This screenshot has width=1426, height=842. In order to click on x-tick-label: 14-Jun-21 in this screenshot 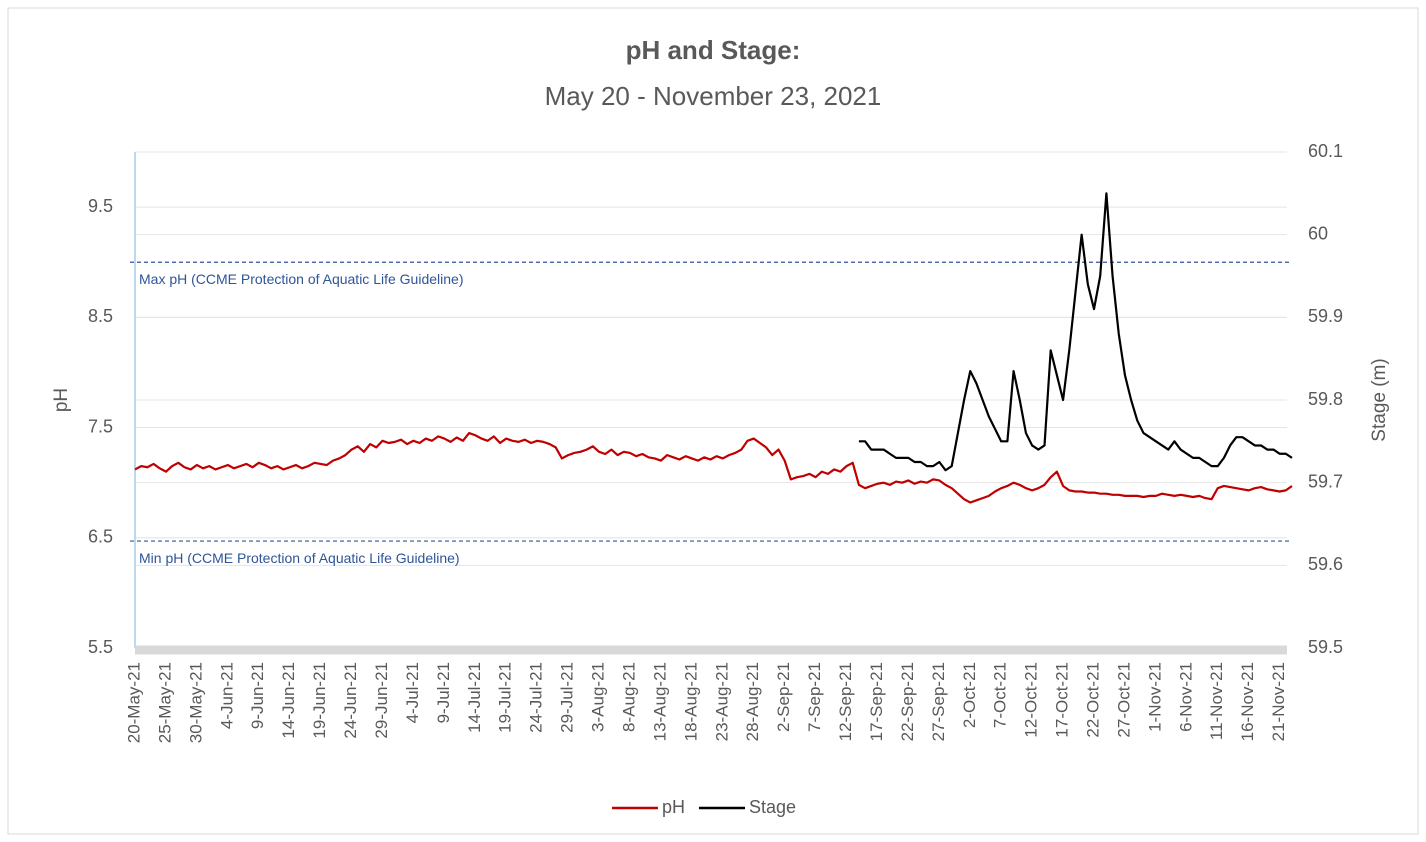, I will do `click(288, 700)`.